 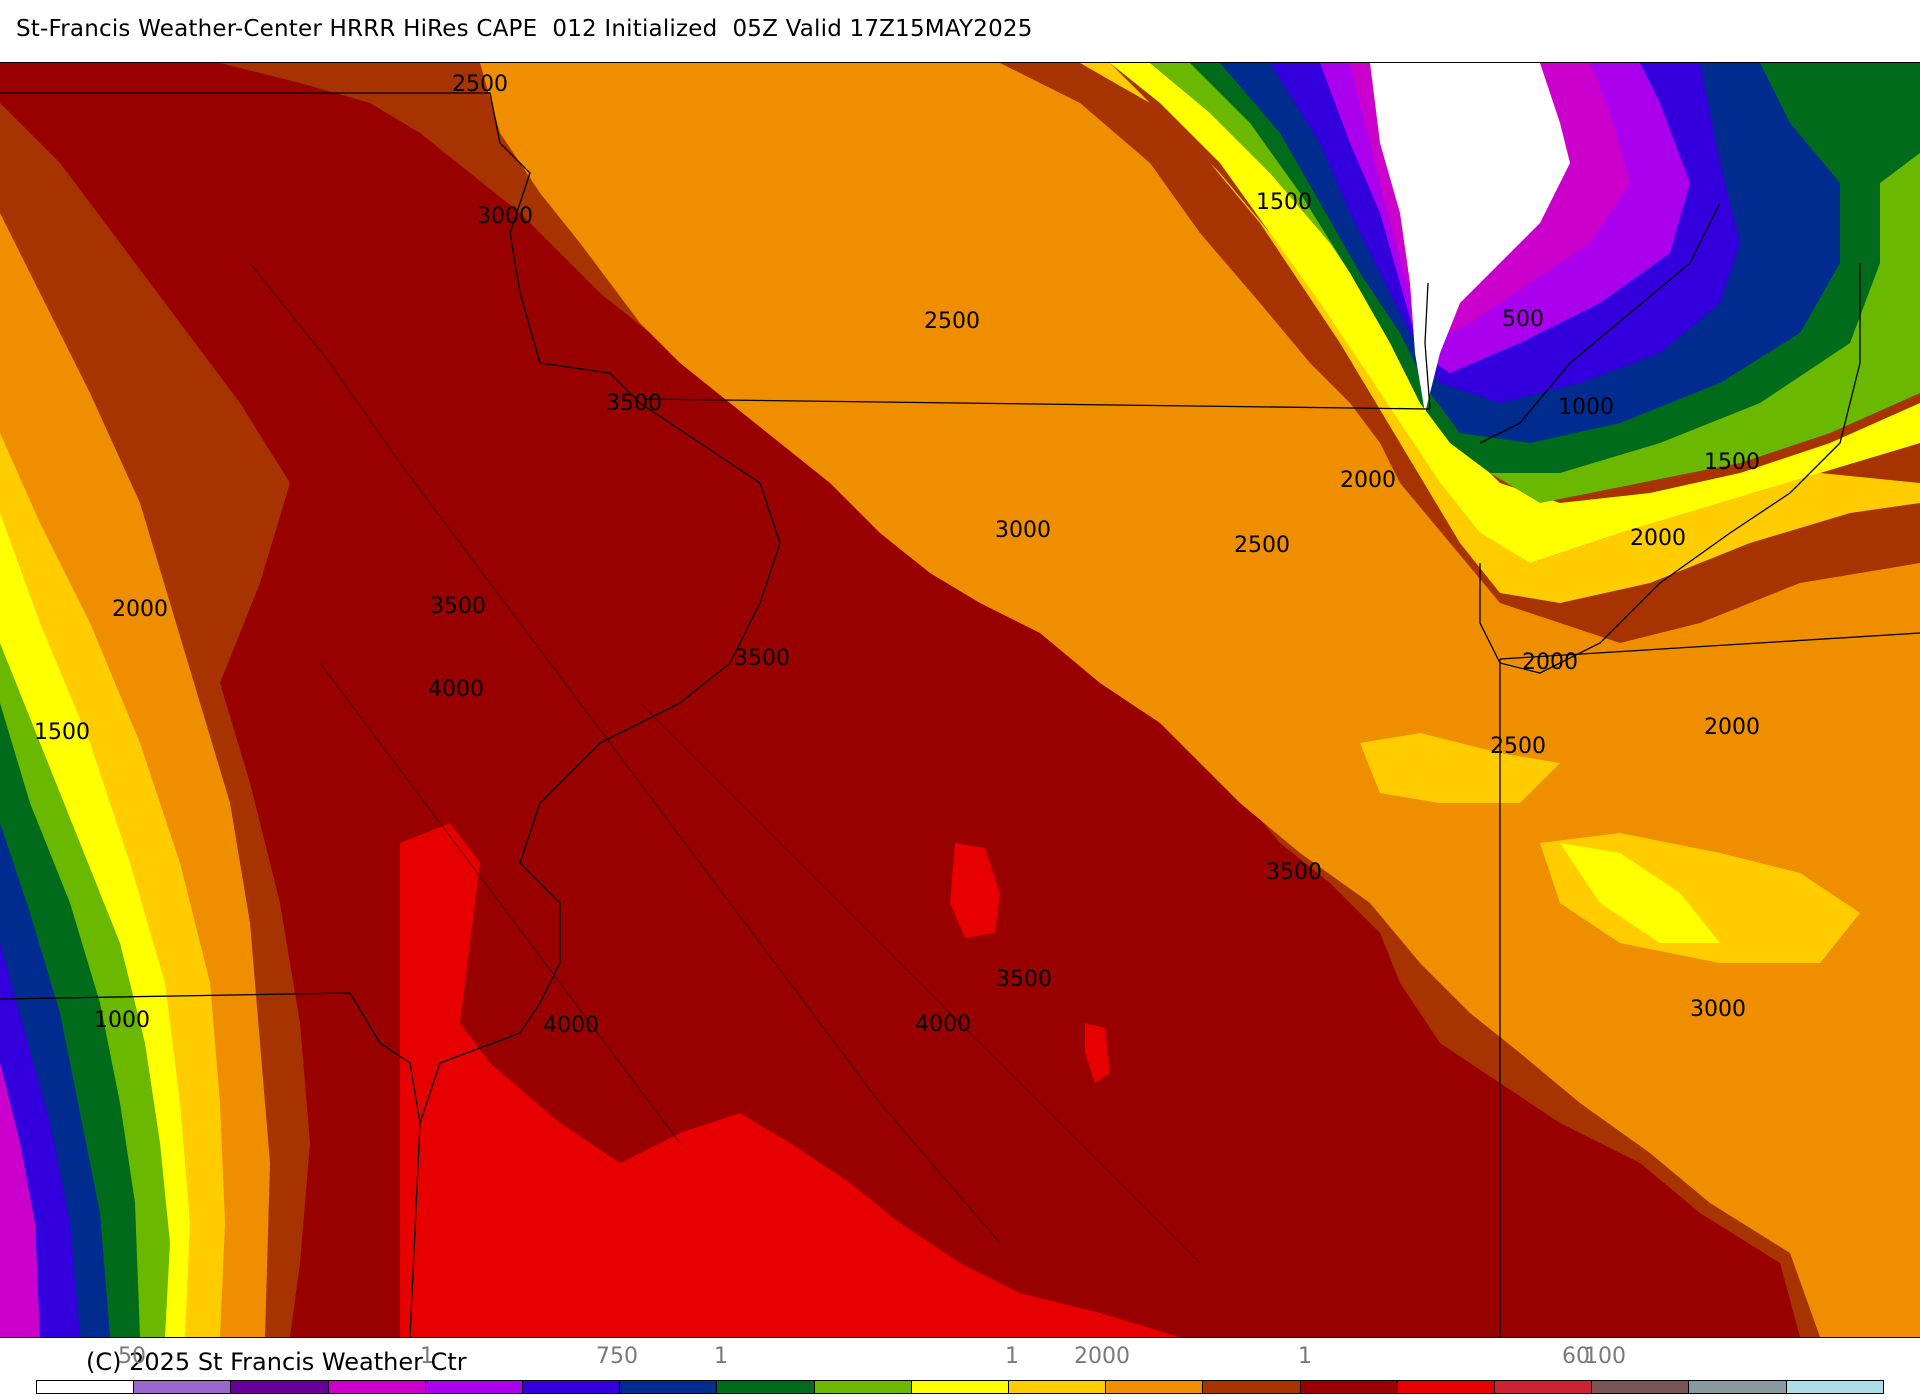 I want to click on cape-patch-red-east, so click(x=1097, y=1053).